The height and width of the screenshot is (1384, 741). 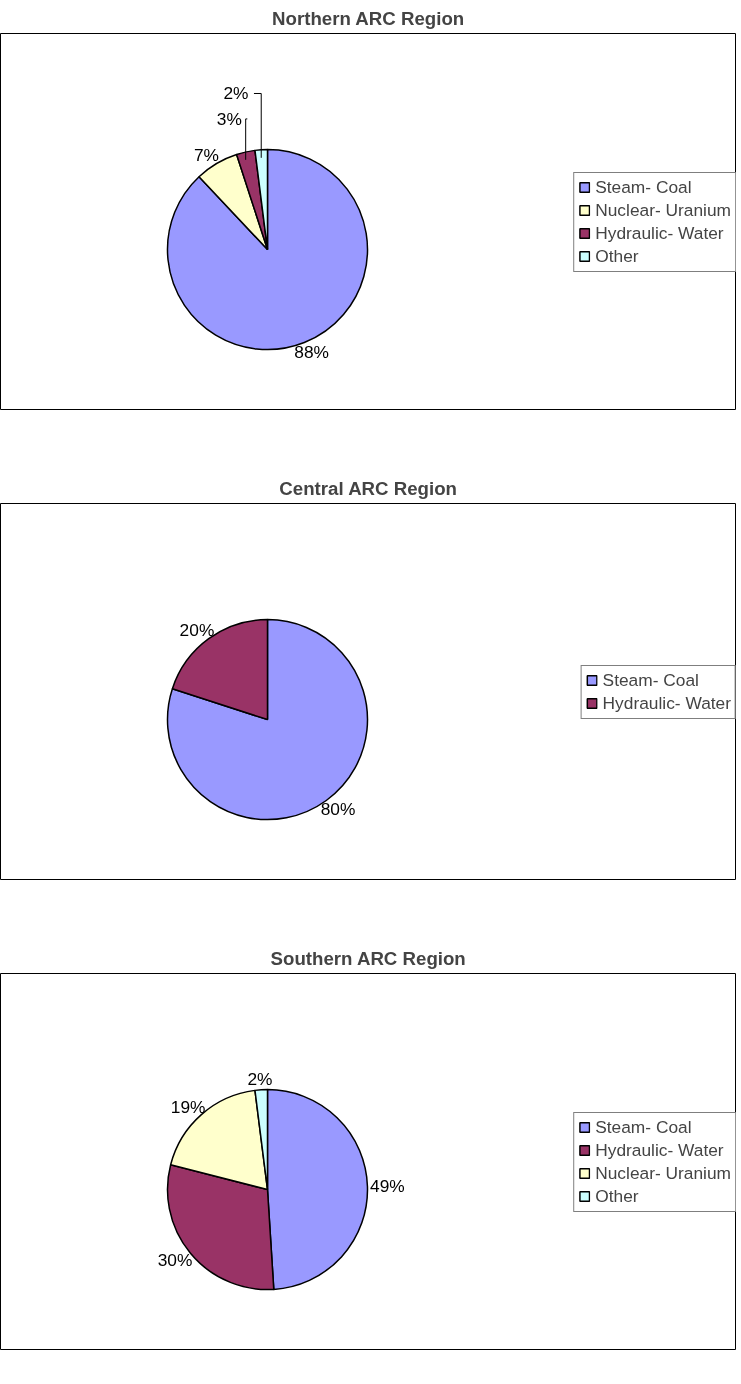 What do you see at coordinates (368, 488) in the screenshot?
I see `chart-title: Central ARC Region` at bounding box center [368, 488].